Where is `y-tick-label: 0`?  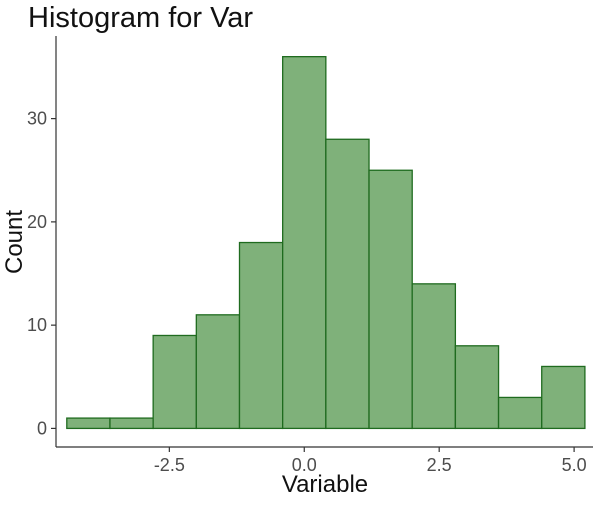 y-tick-label: 0 is located at coordinates (42, 428).